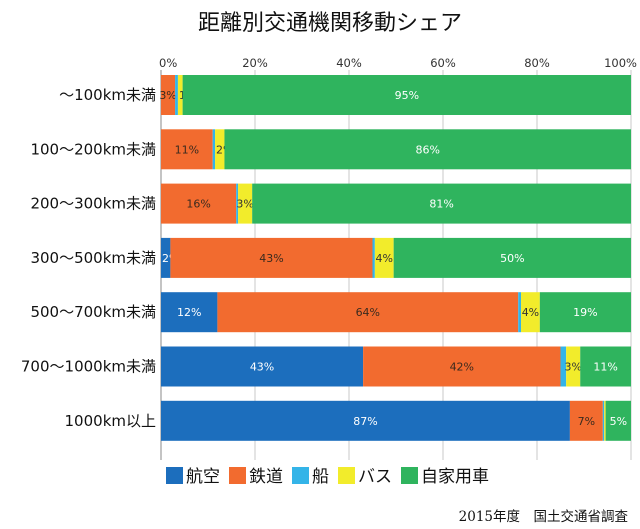  What do you see at coordinates (455, 477) in the screenshot?
I see `legend-label: 自家用車` at bounding box center [455, 477].